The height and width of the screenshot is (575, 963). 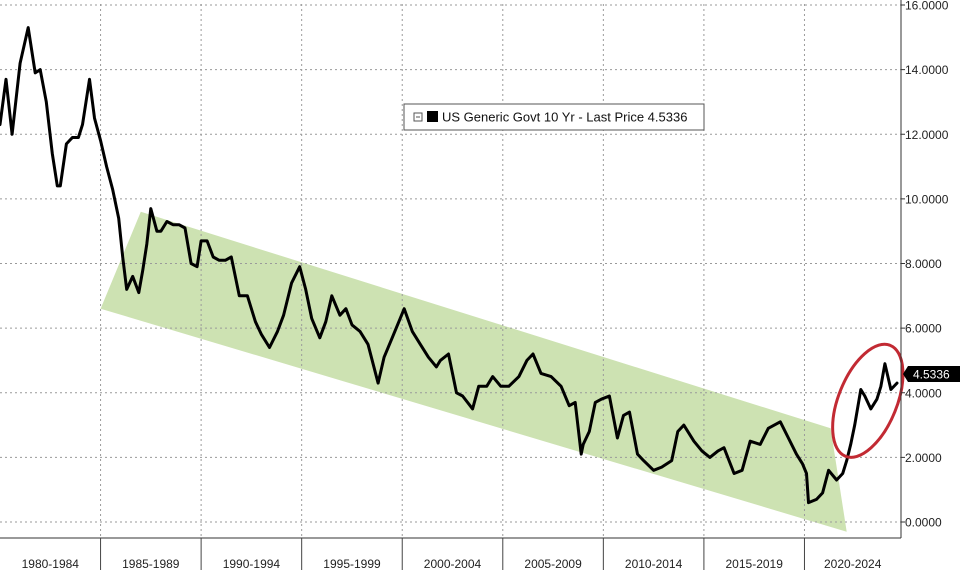 I want to click on last-price-tag-background, so click(x=931, y=374).